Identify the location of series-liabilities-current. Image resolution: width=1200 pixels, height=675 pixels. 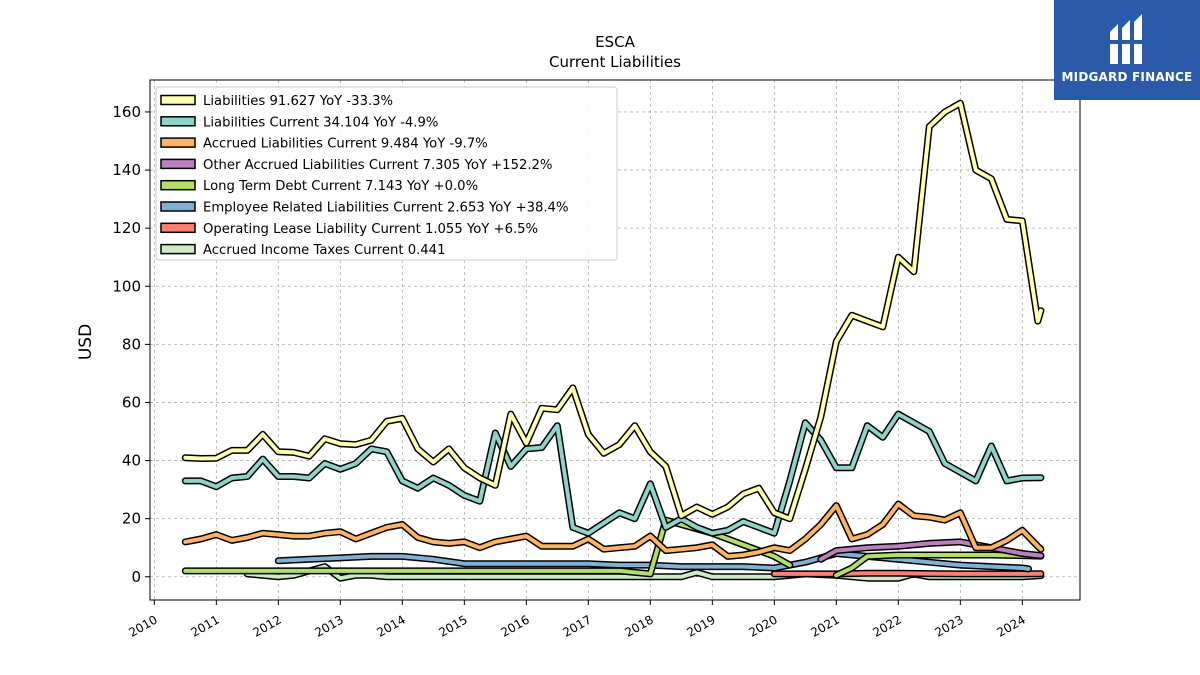
(613, 473).